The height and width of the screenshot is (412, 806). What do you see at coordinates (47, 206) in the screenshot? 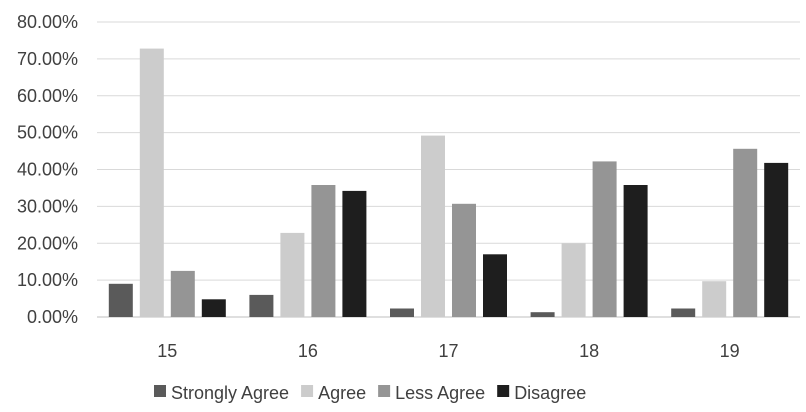
I see `y-tick-label: 30.00%` at bounding box center [47, 206].